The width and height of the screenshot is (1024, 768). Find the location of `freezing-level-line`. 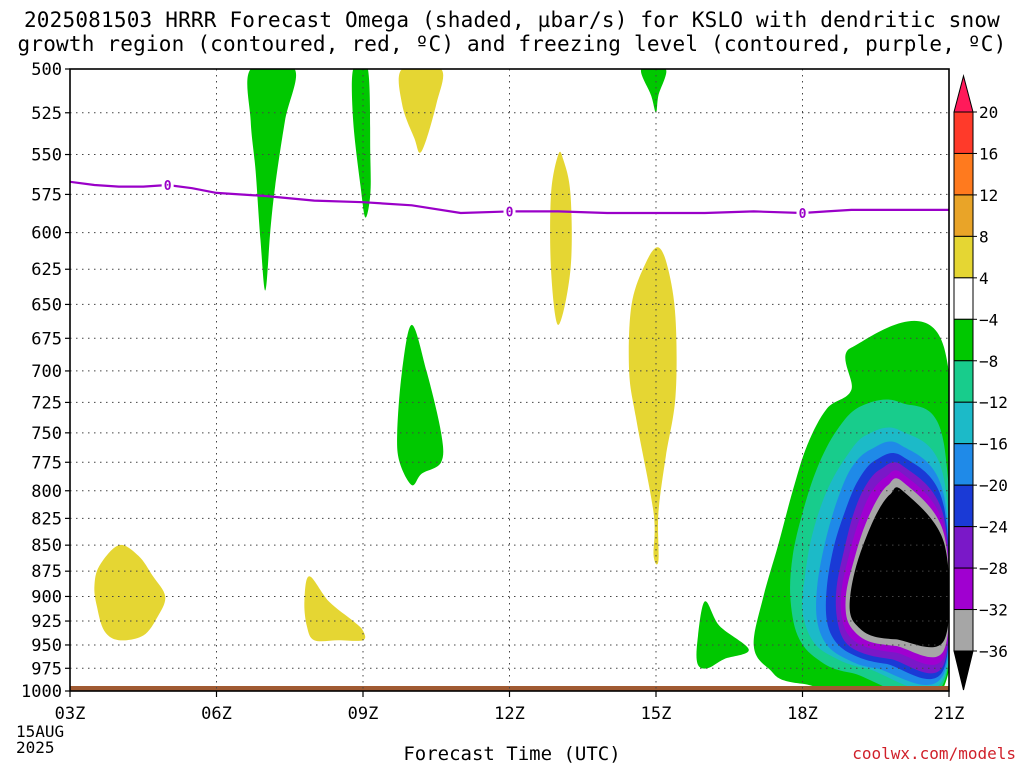

freezing-level-line is located at coordinates (509, 197).